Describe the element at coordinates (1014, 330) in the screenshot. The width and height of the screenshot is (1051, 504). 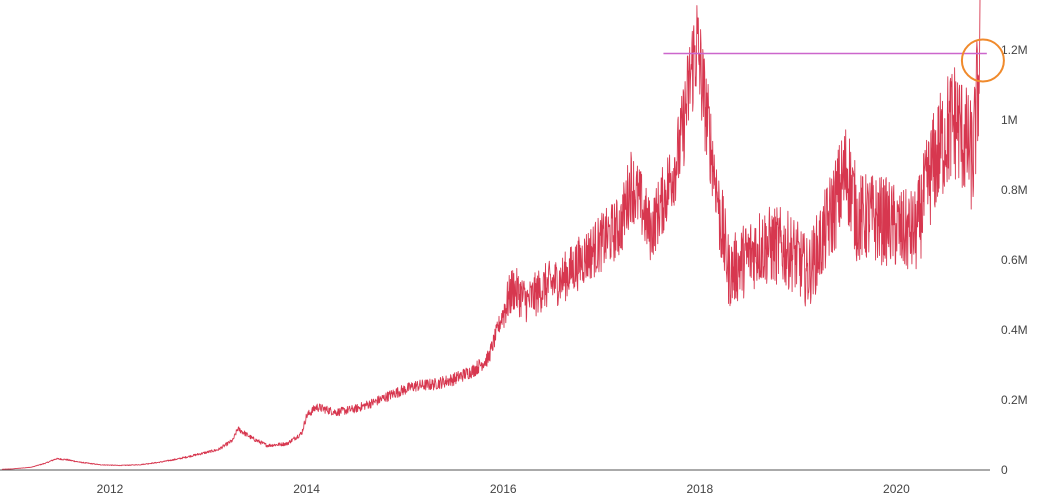
I see `y-tick-label: 0.4M` at that location.